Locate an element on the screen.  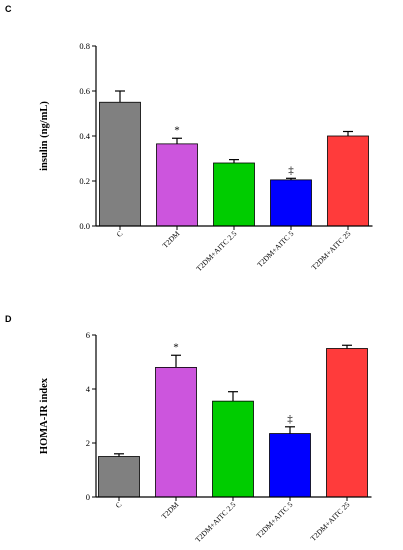
panel-label: D is located at coordinates (8, 319).